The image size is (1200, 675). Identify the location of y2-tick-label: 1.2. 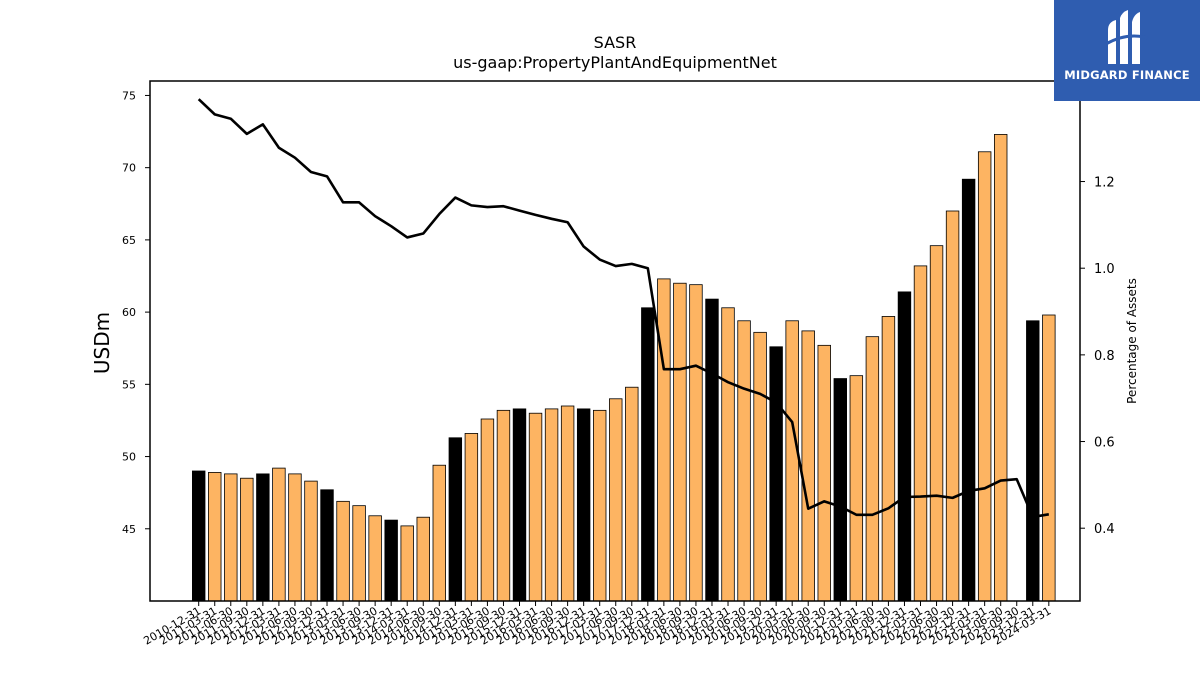
(1104, 183).